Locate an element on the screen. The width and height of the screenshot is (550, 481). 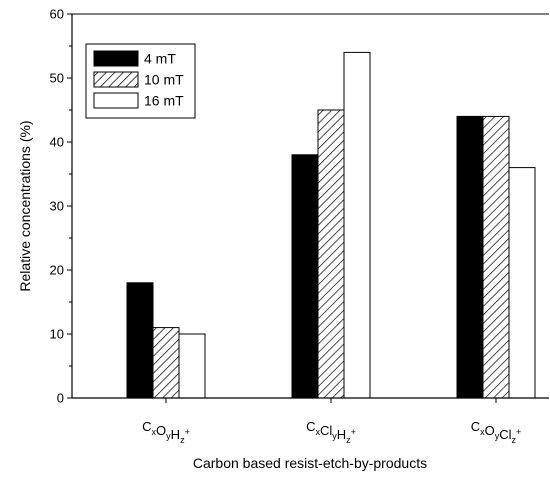
legend: 4 mT 10 mT 16 mT is located at coordinates (140, 81).